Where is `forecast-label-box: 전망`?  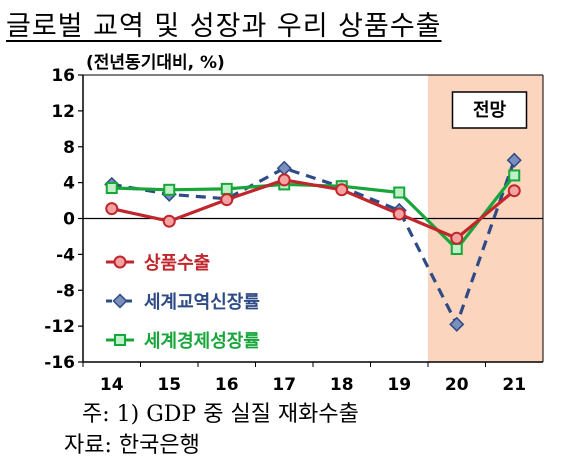
forecast-label-box: 전망 is located at coordinates (489, 110).